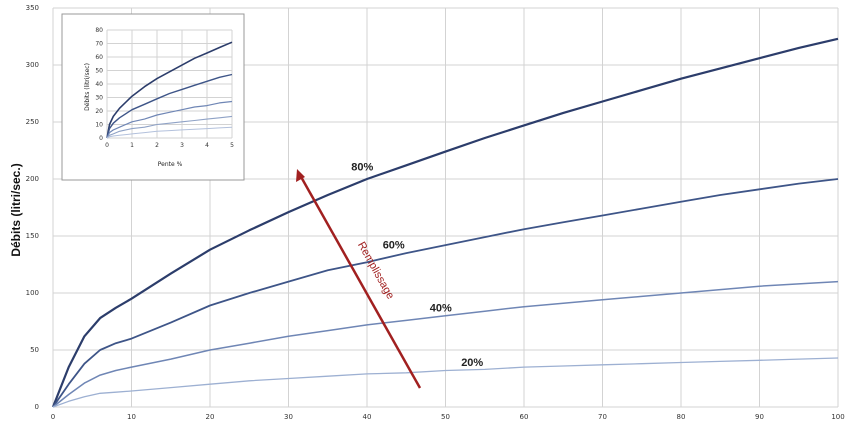 The height and width of the screenshot is (423, 848). Describe the element at coordinates (837, 417) in the screenshot. I see `x-tick-label: 100` at that location.